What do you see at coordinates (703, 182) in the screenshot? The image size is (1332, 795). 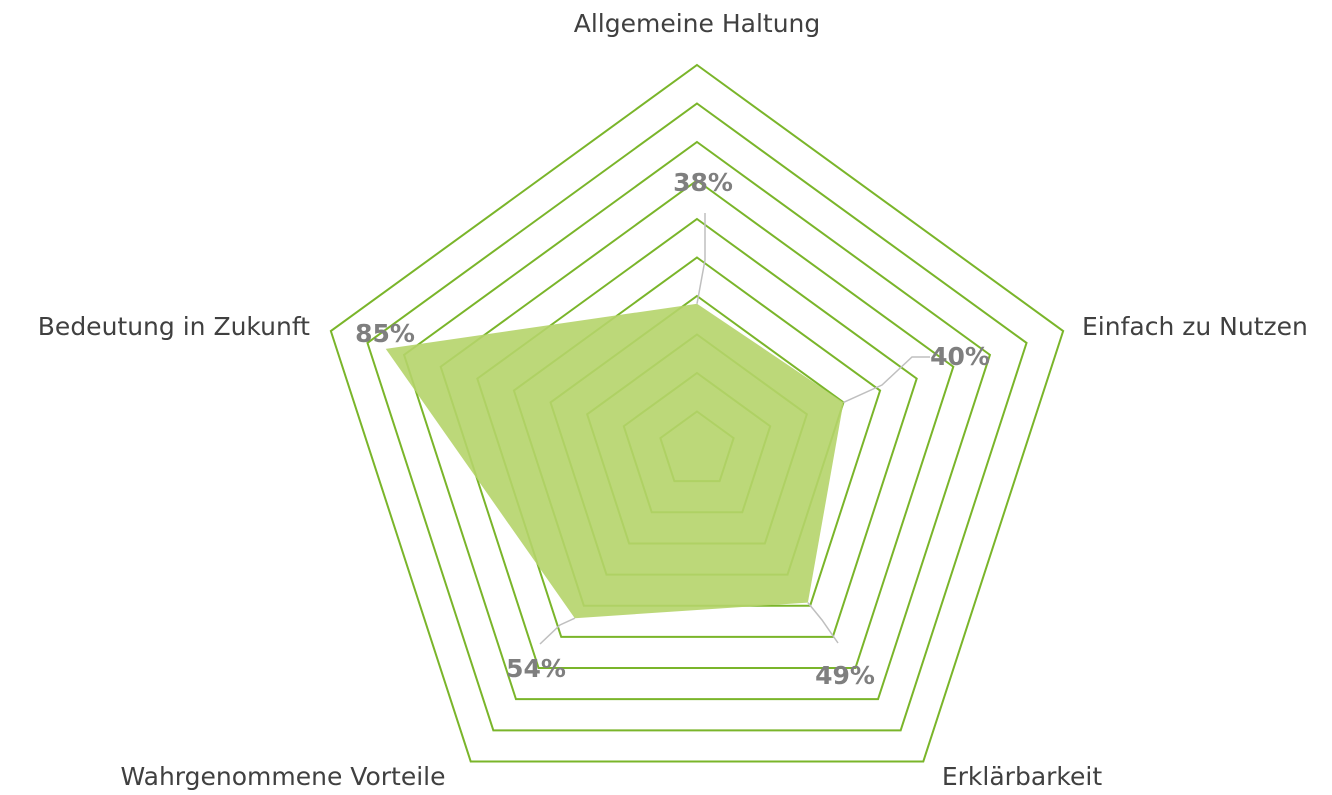 I see `value-label: 38%` at bounding box center [703, 182].